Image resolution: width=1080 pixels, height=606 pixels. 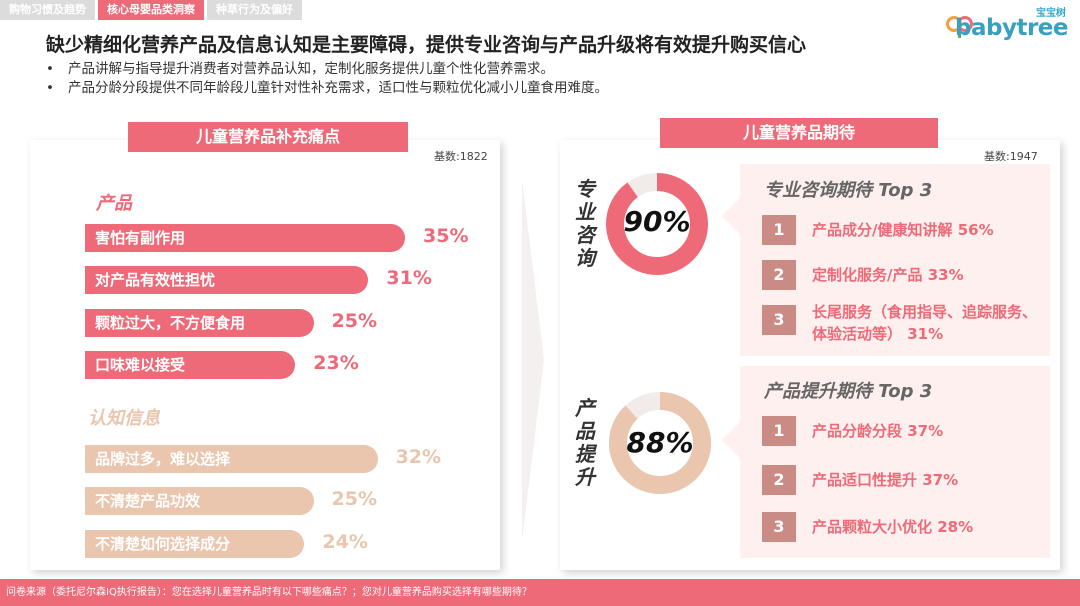 I want to click on consult-top3-title: 专业咨询期待 Top 3, so click(x=848, y=190).